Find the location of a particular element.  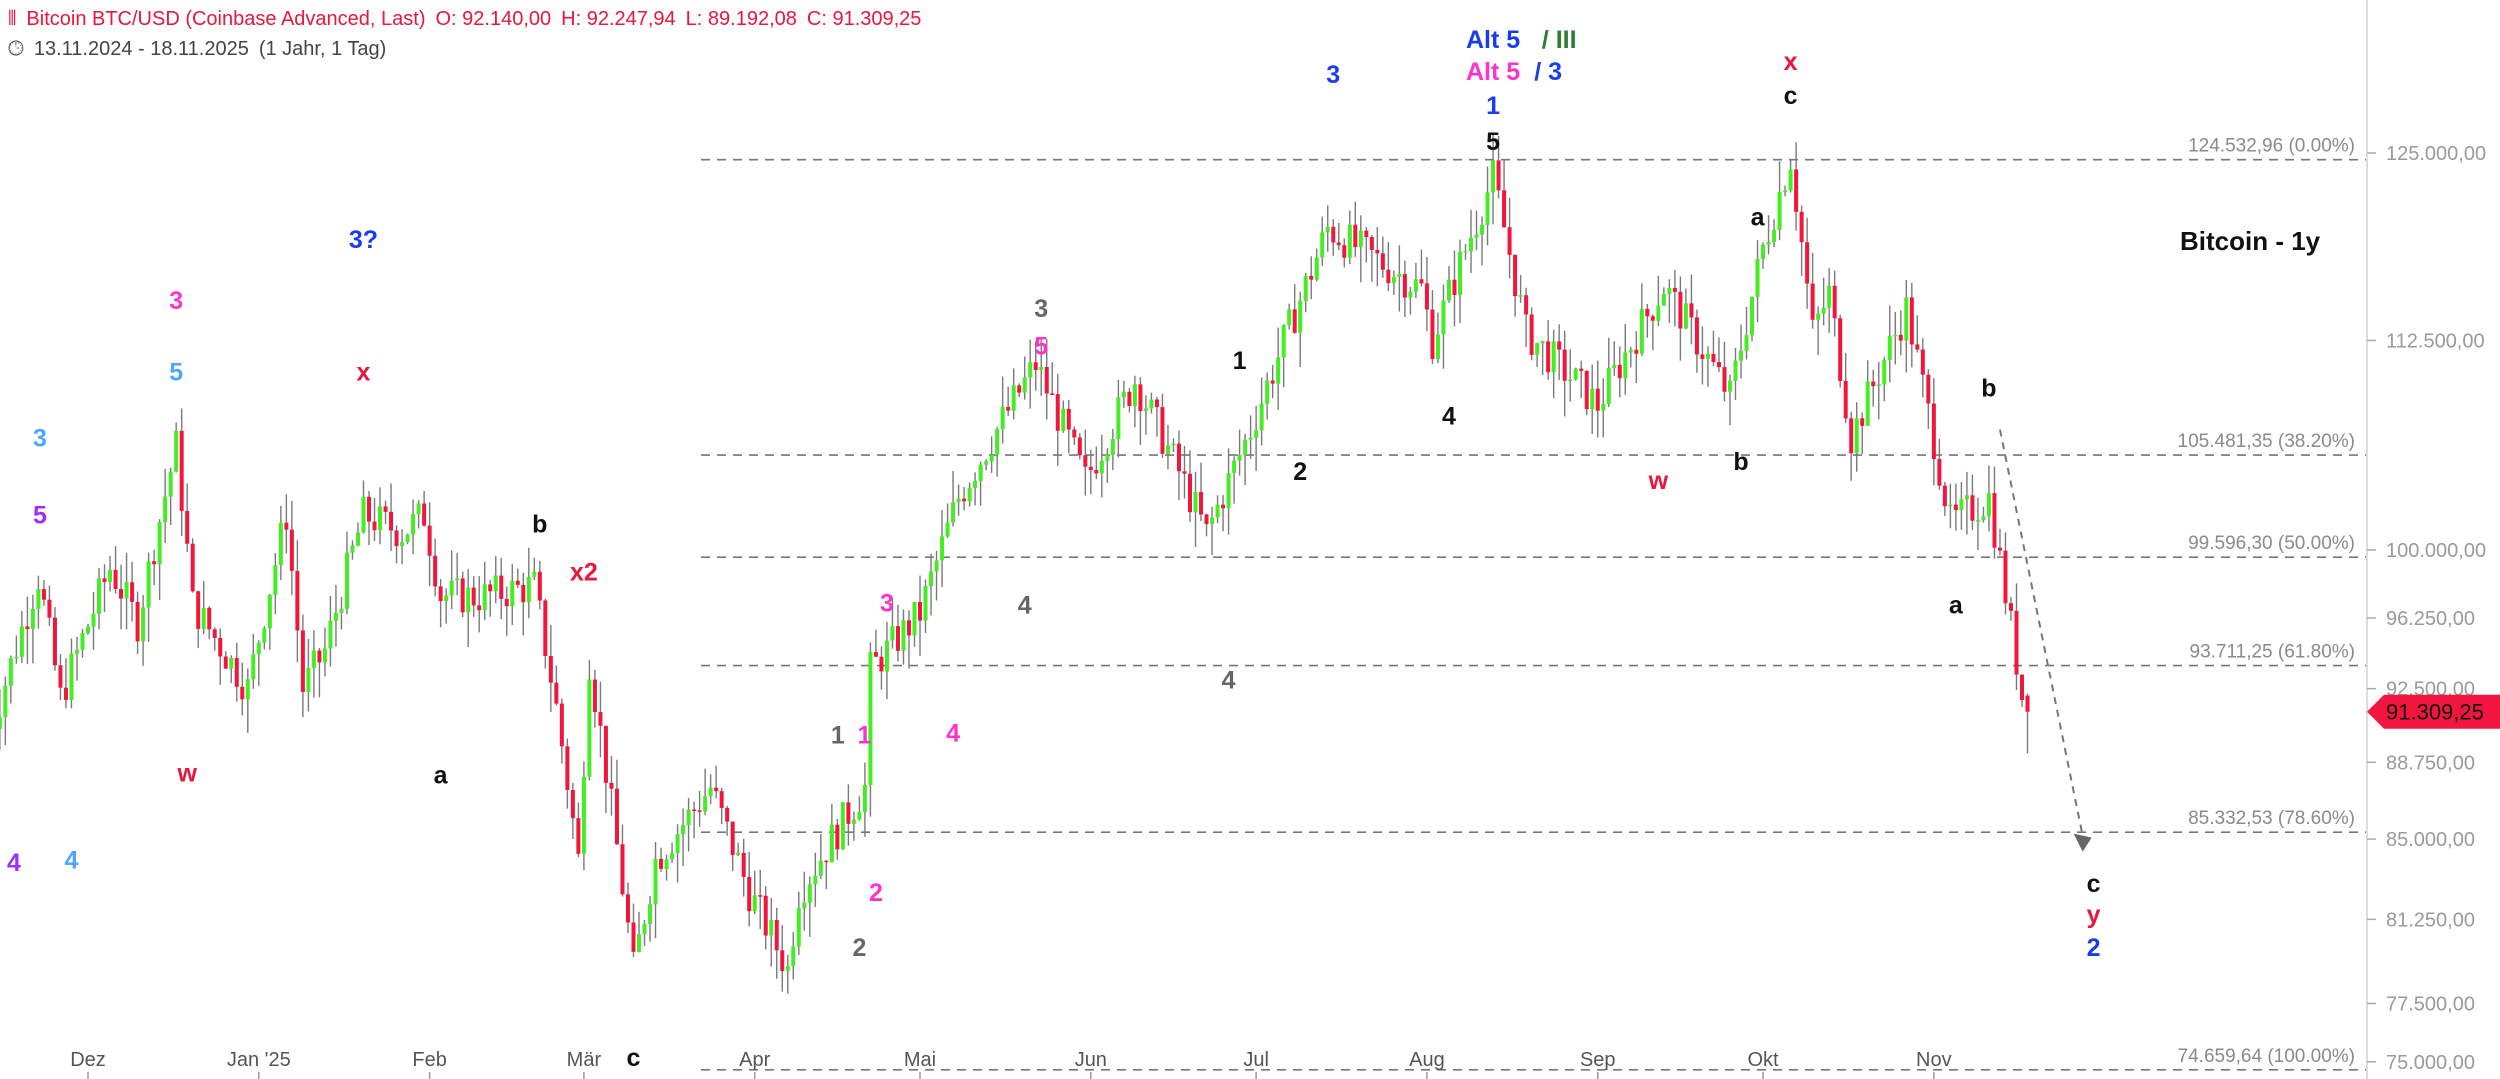

x-tick-label: Mär is located at coordinates (584, 1060).